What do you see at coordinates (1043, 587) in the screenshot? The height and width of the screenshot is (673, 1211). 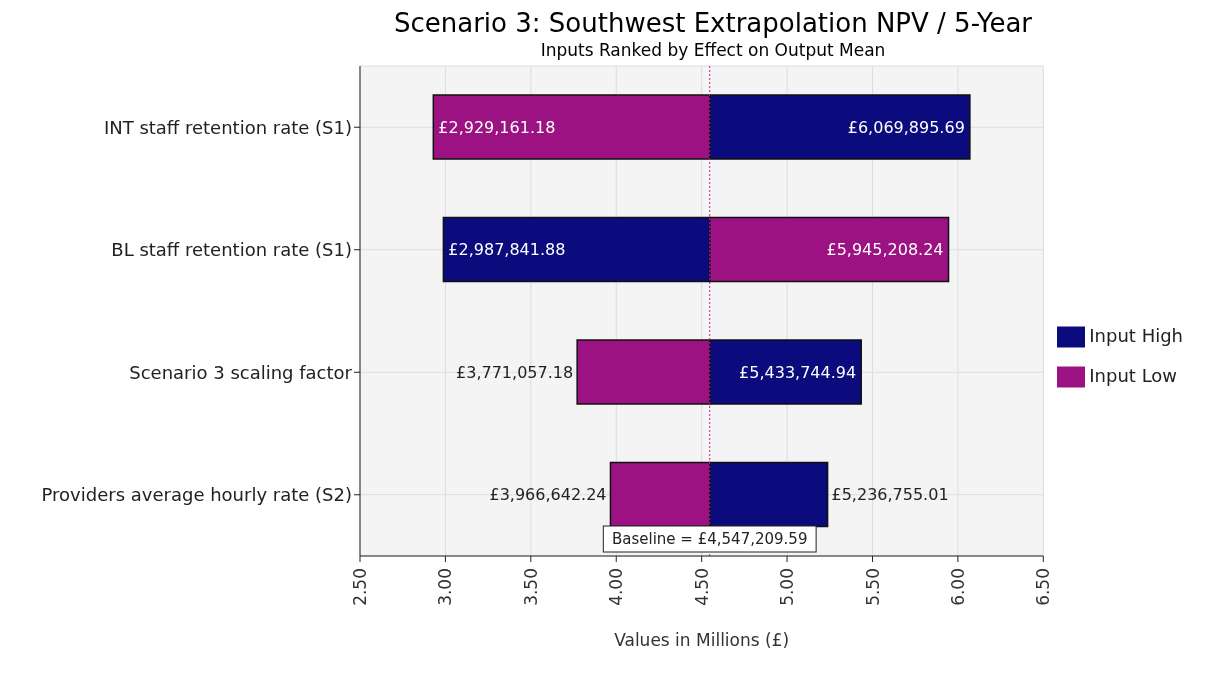 I see `x-tick-label: 6.50` at bounding box center [1043, 587].